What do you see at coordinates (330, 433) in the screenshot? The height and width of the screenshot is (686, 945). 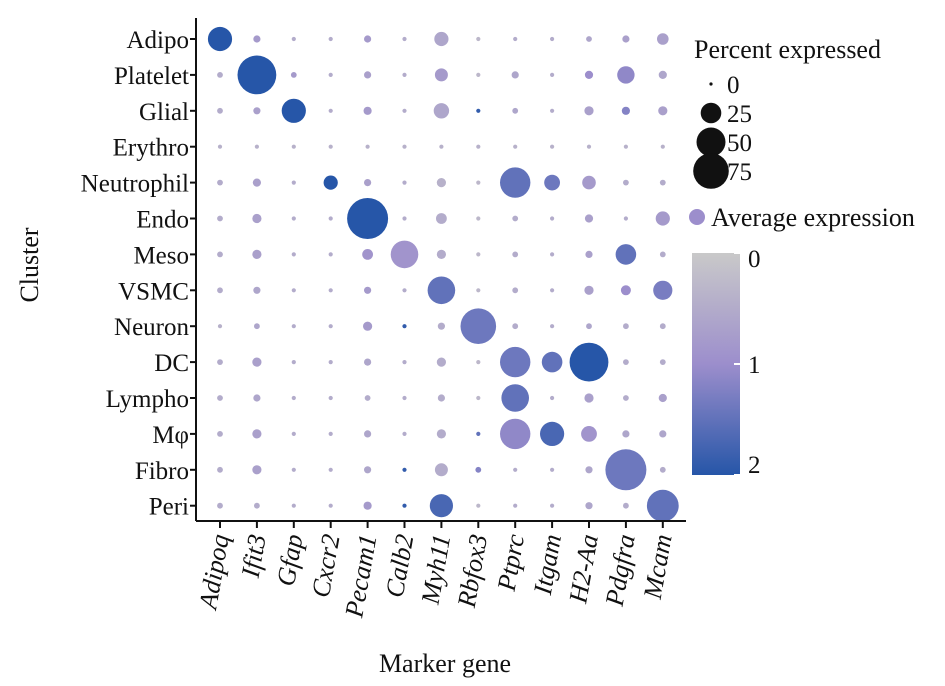 I see `dot-m-cxcr2` at bounding box center [330, 433].